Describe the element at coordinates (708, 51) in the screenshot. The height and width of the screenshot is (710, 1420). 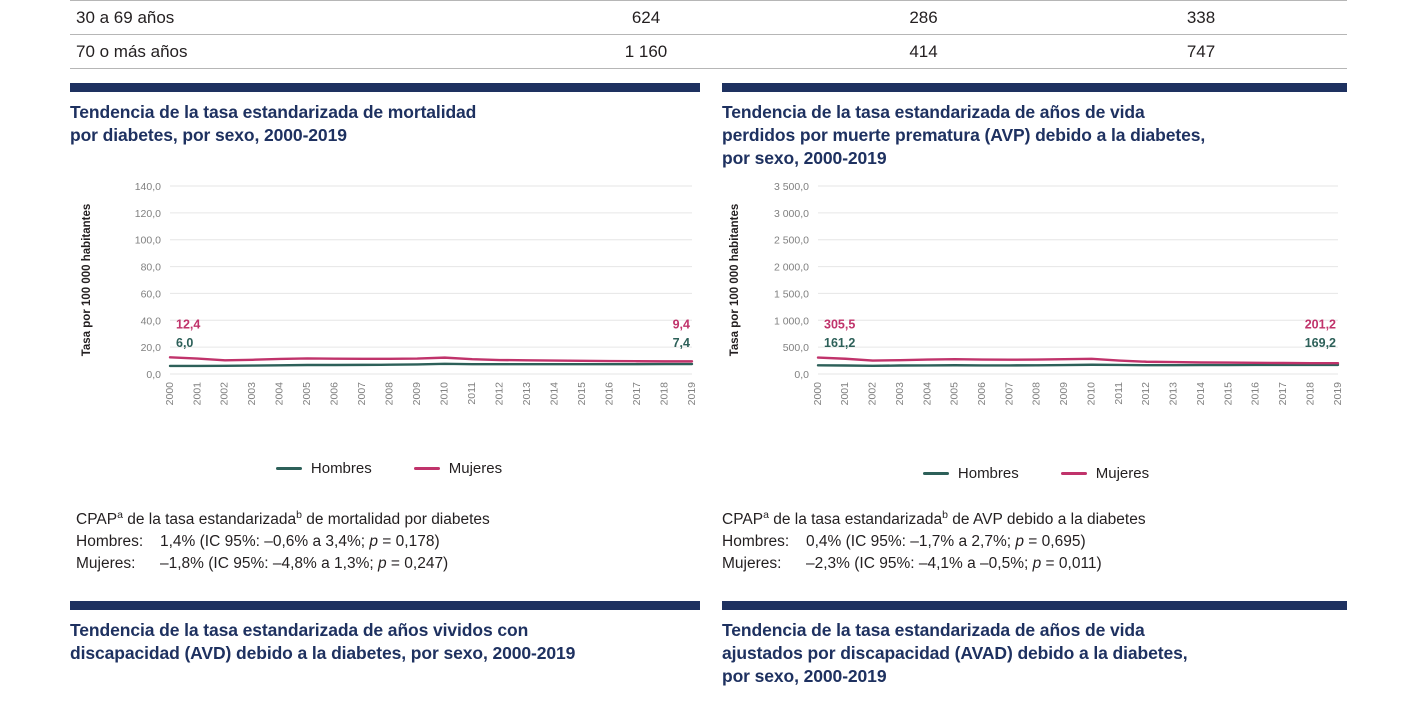
I see `table-row: 70 o más años 1 160 414 747` at that location.